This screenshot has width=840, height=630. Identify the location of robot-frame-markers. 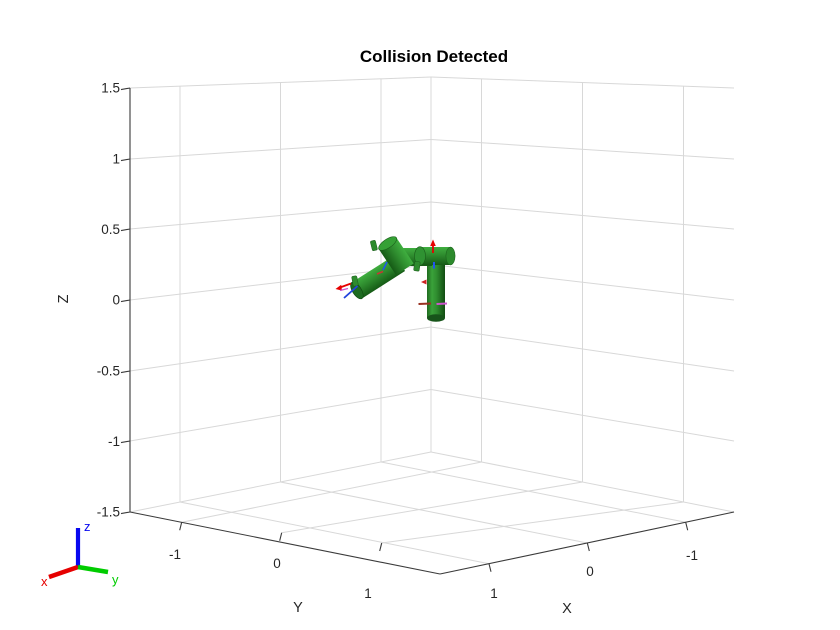
(391, 272).